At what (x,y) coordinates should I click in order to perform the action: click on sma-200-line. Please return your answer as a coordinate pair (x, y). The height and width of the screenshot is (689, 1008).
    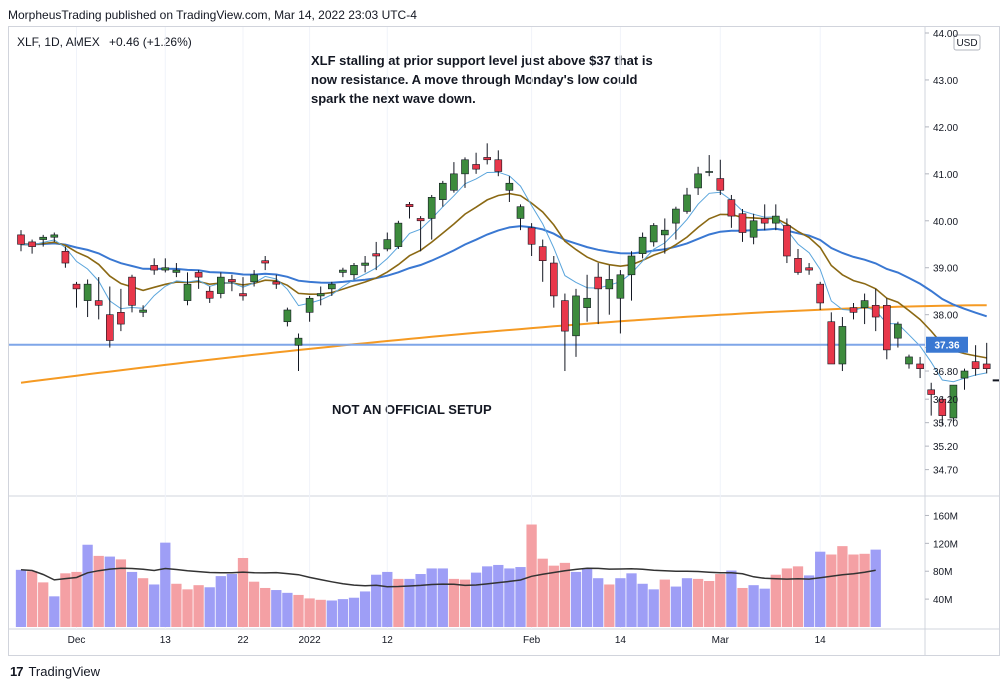
    Looking at the image, I should click on (503, 344).